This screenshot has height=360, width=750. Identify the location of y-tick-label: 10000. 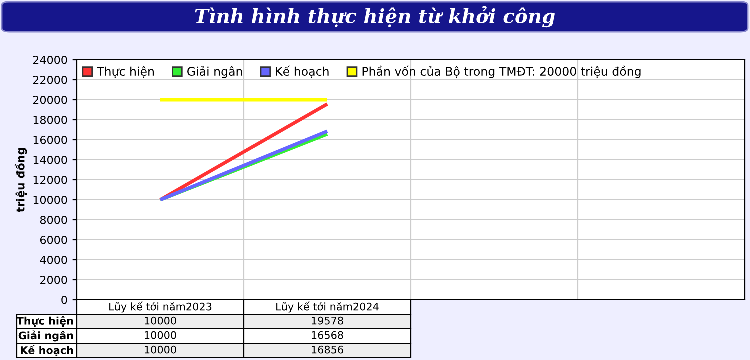
(51, 200).